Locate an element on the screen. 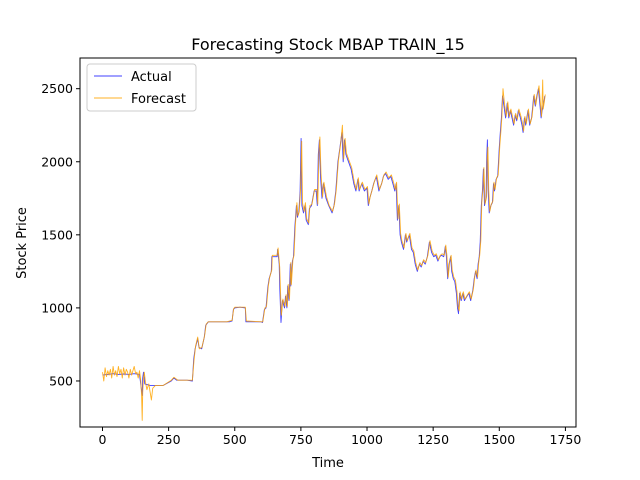  x-tick-label: 1500 is located at coordinates (499, 439).